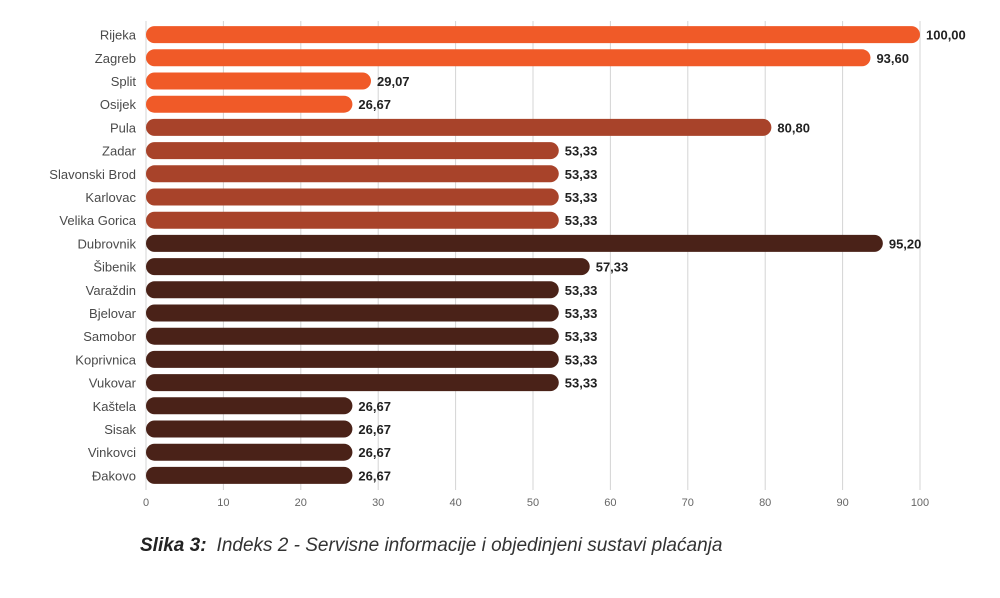 Image resolution: width=1000 pixels, height=598 pixels. What do you see at coordinates (113, 383) in the screenshot?
I see `category-label: Vukovar` at bounding box center [113, 383].